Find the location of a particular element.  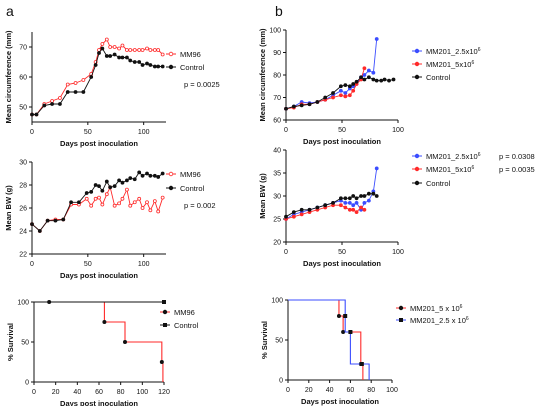

x-tick-label: 50 is located at coordinates (342, 130).